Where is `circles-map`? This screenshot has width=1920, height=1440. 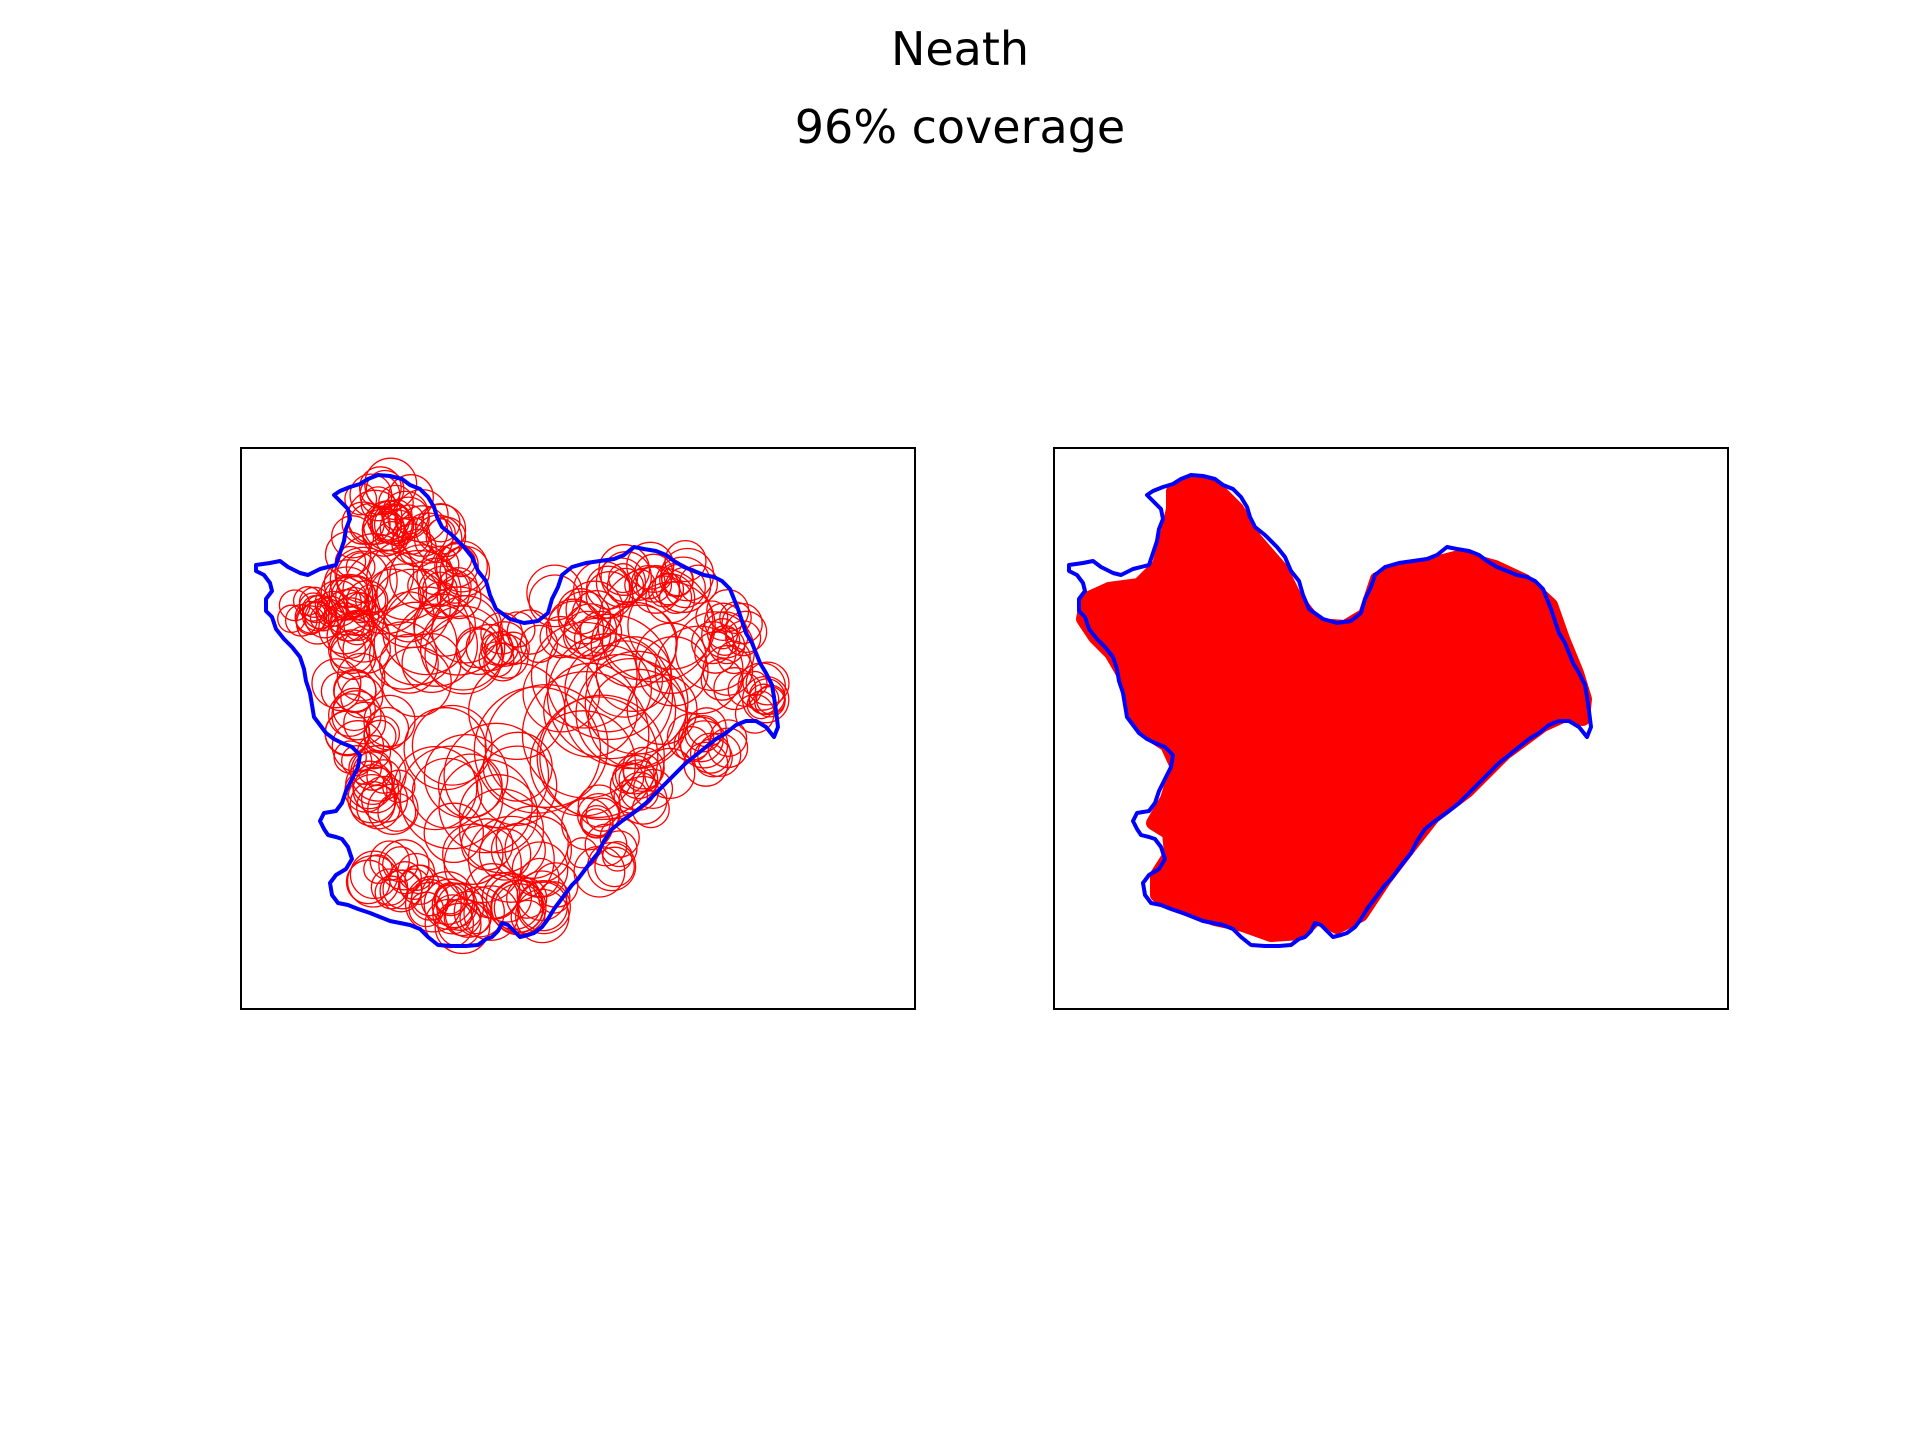
circles-map is located at coordinates (522, 706).